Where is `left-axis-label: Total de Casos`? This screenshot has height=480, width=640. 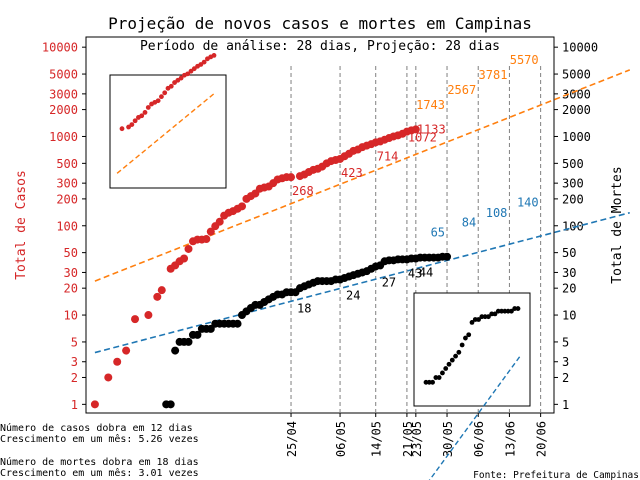
left-axis-label: Total de Casos is located at coordinates (21, 225).